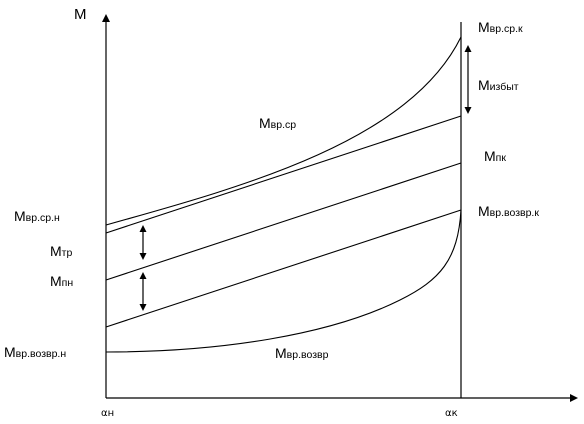  I want to click on label-m-tr: Mтр, so click(61, 251).